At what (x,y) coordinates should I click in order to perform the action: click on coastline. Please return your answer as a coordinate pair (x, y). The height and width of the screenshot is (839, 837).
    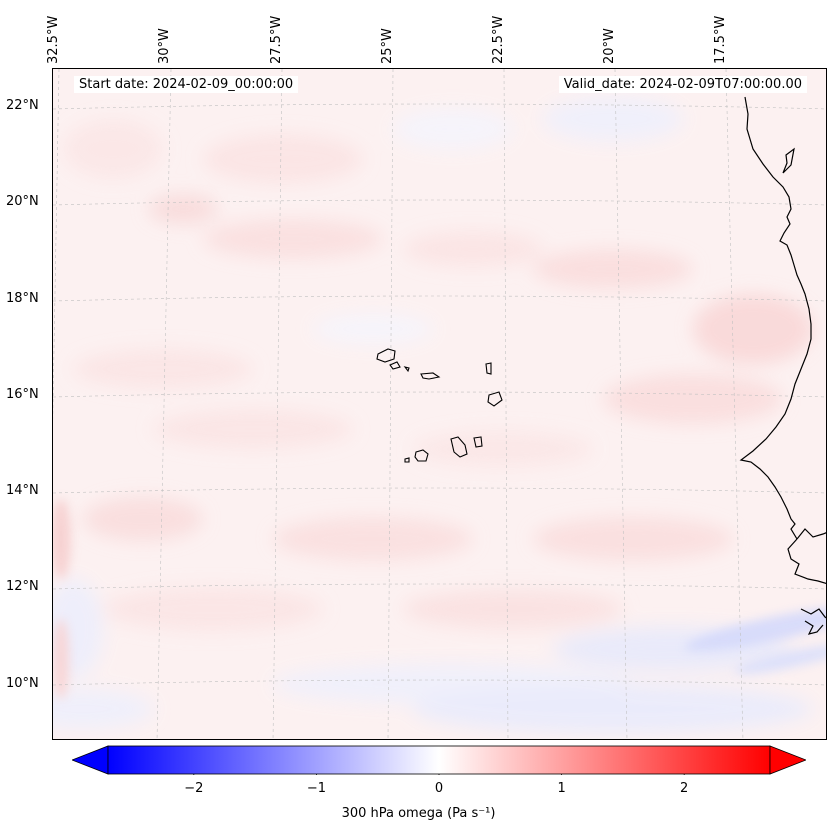
    Looking at the image, I should click on (782, 365).